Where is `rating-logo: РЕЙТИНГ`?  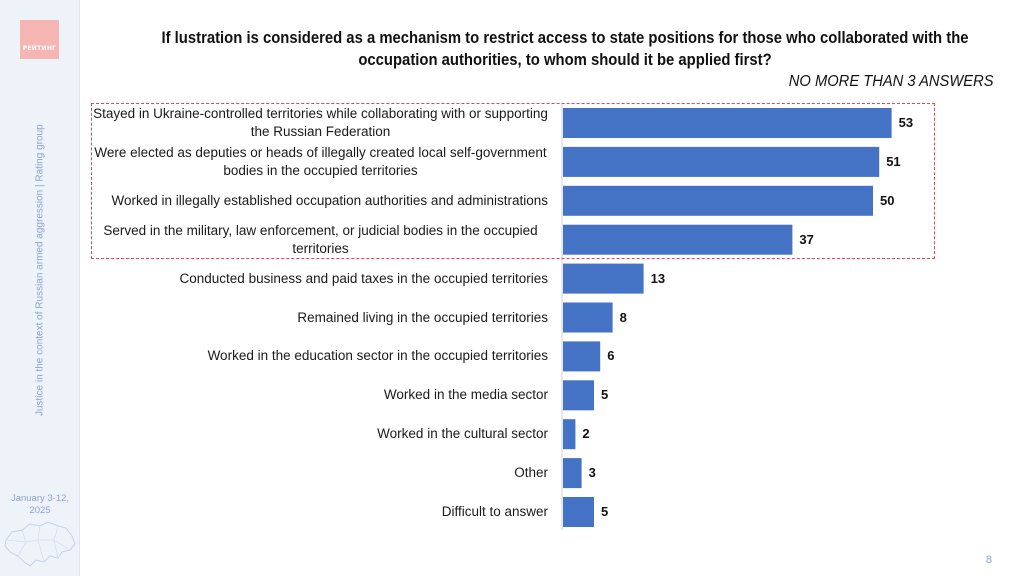
rating-logo: РЕЙТИНГ is located at coordinates (39, 39).